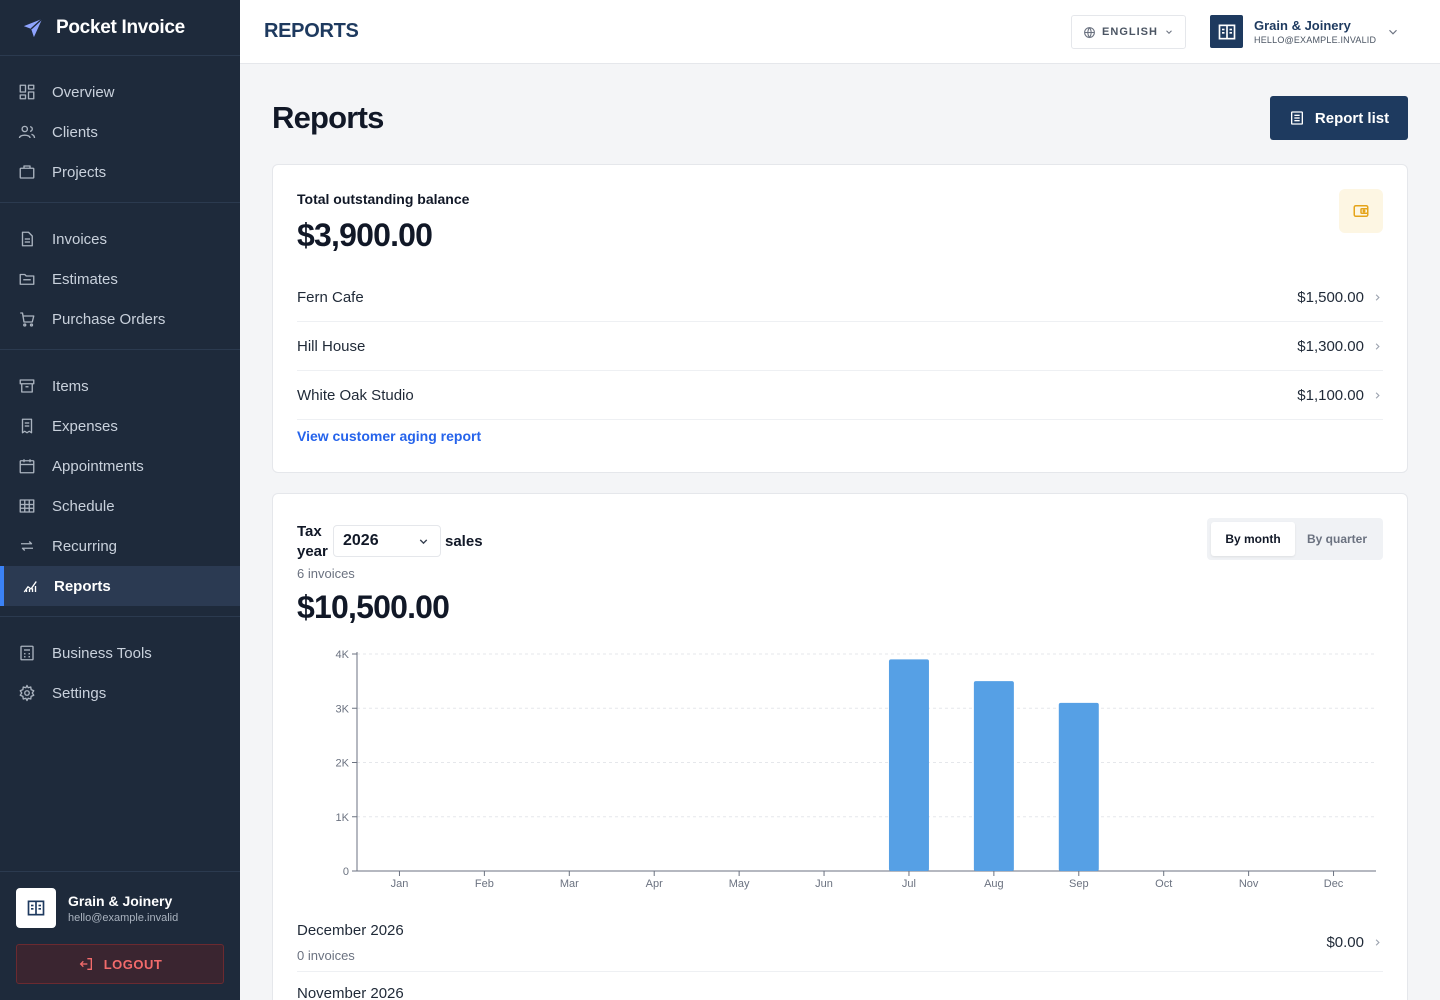 Image resolution: width=1440 pixels, height=1000 pixels. What do you see at coordinates (355, 395) in the screenshot?
I see `balance-client-name: White Oak Studio` at bounding box center [355, 395].